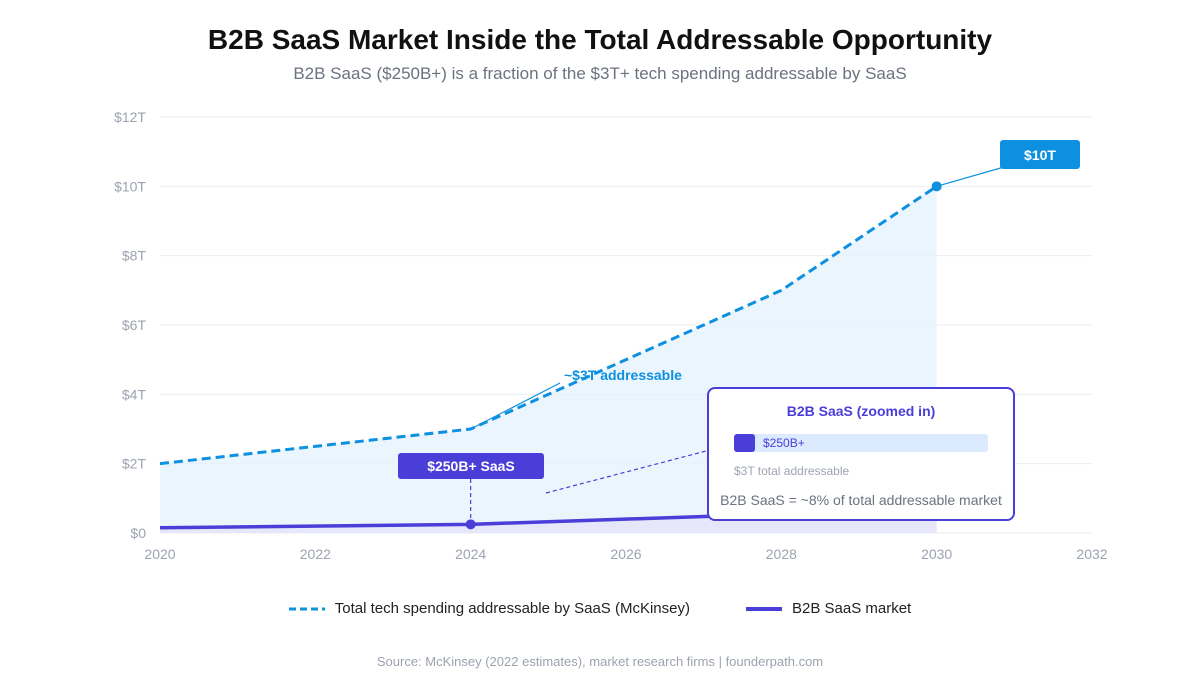 The height and width of the screenshot is (693, 1200). What do you see at coordinates (134, 256) in the screenshot?
I see `y-tick-label: $8T` at bounding box center [134, 256].